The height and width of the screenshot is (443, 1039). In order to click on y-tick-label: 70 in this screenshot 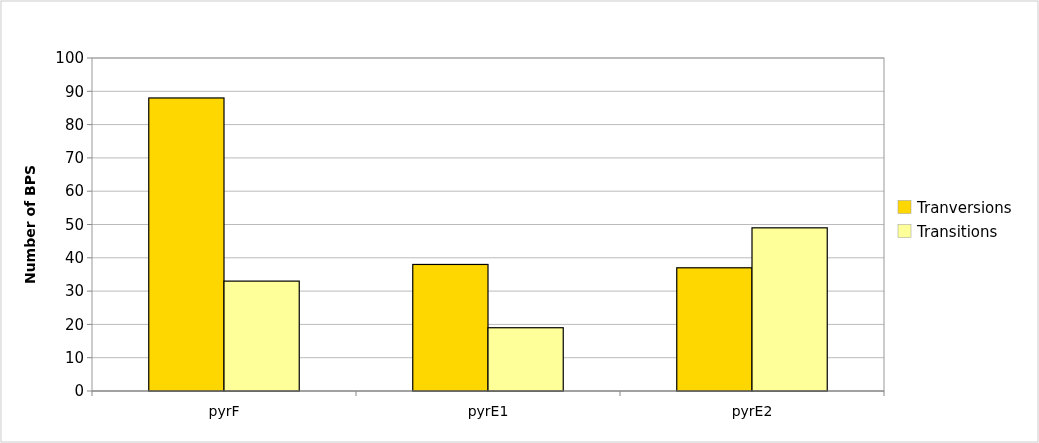, I will do `click(74, 158)`.